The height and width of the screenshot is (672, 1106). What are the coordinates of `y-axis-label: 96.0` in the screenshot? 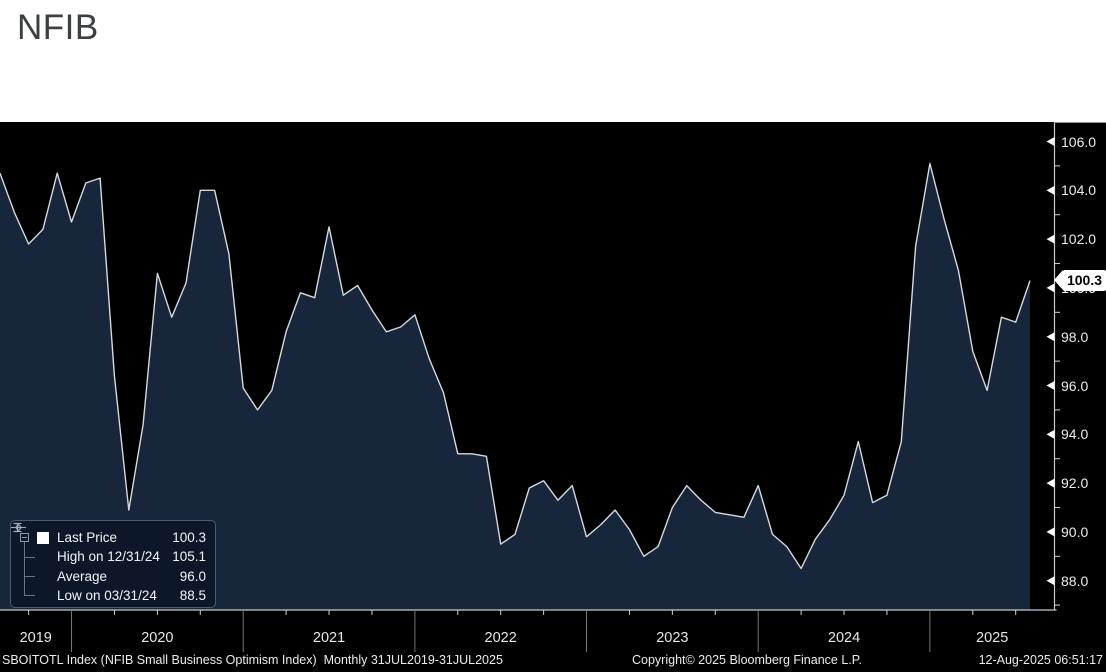 It's located at (1075, 385).